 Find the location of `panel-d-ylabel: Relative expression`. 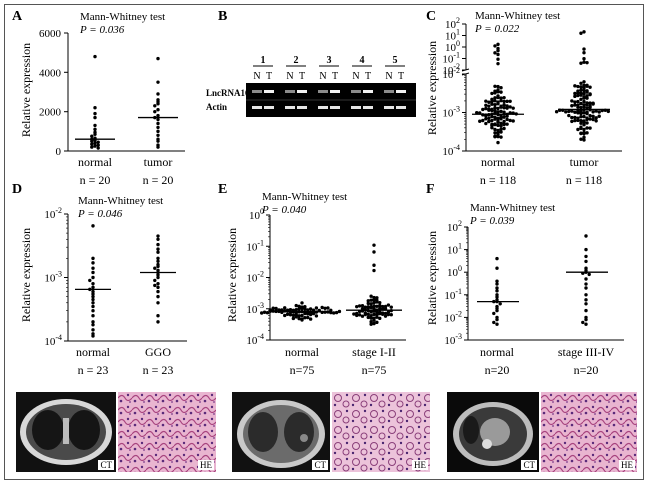

panel-d-ylabel: Relative expression is located at coordinates (26, 275).